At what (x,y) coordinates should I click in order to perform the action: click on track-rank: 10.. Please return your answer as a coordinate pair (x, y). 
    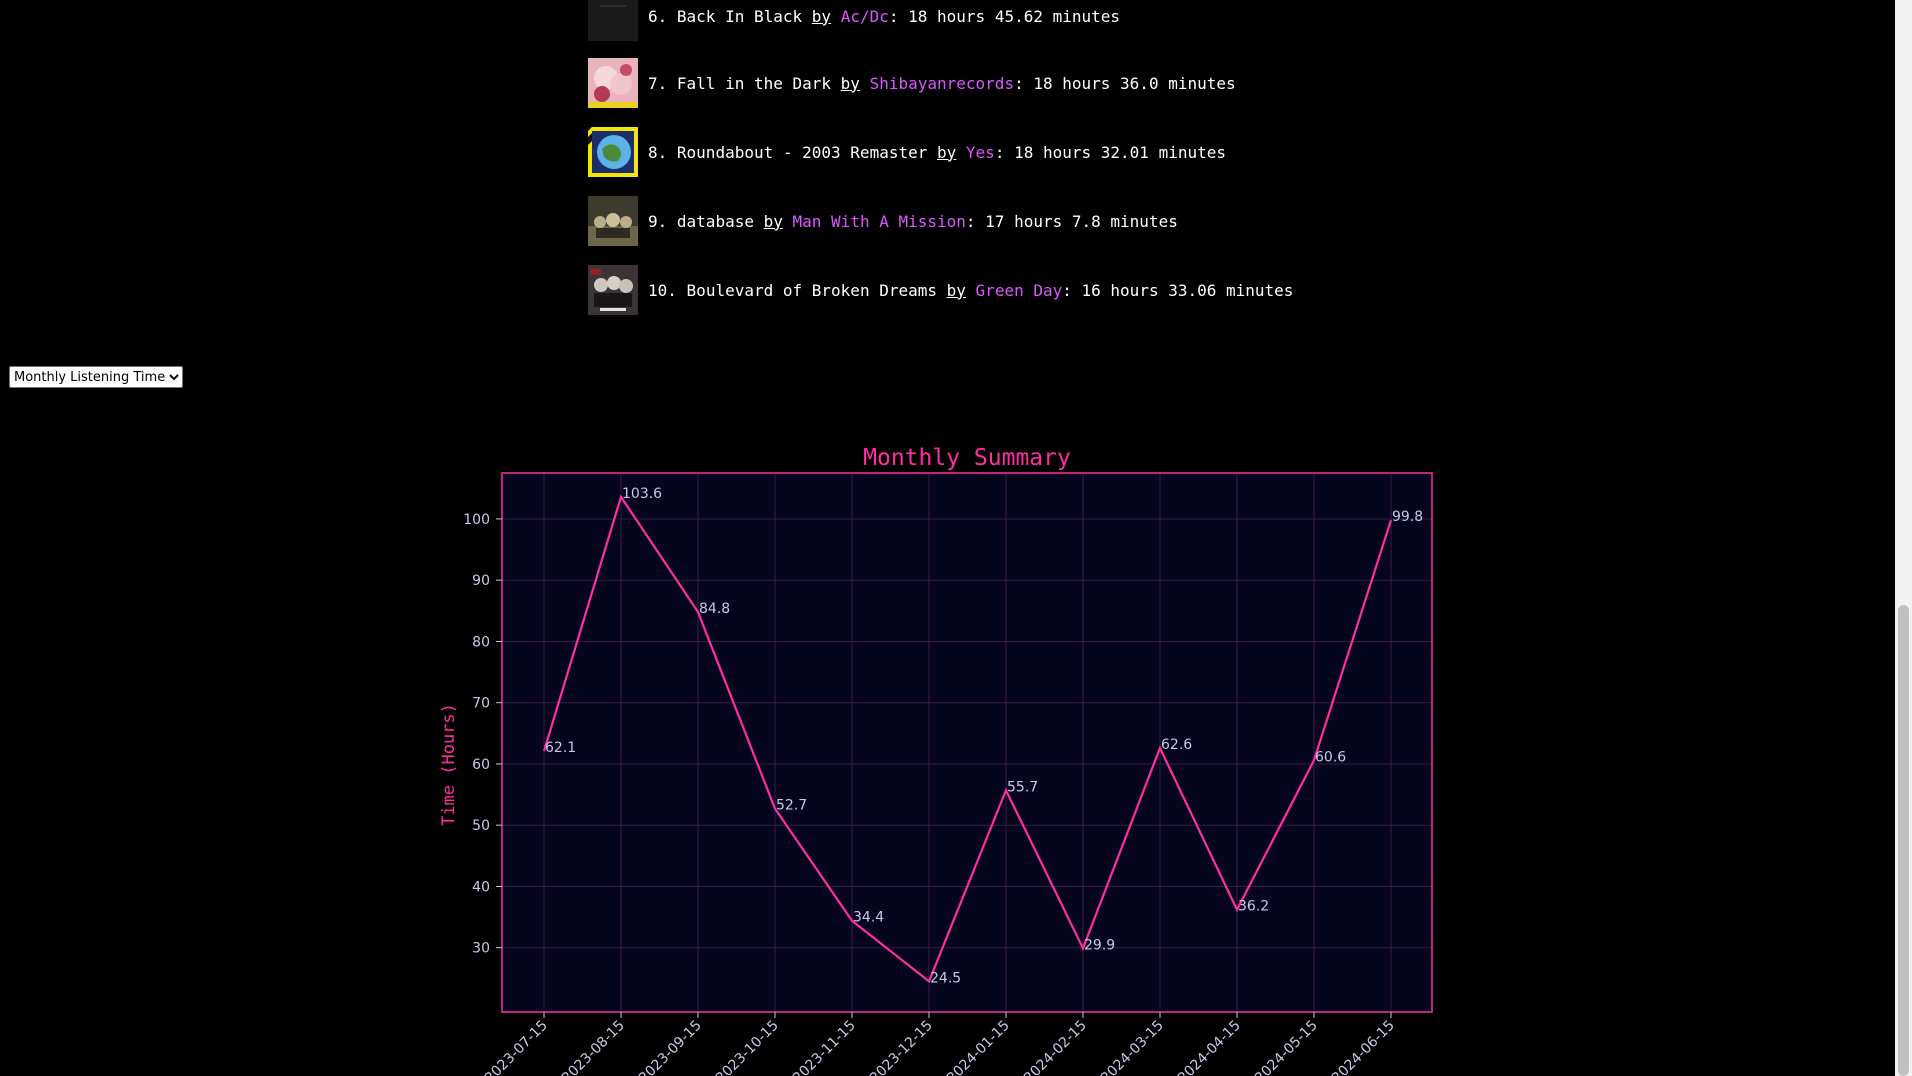
    Looking at the image, I should click on (662, 290).